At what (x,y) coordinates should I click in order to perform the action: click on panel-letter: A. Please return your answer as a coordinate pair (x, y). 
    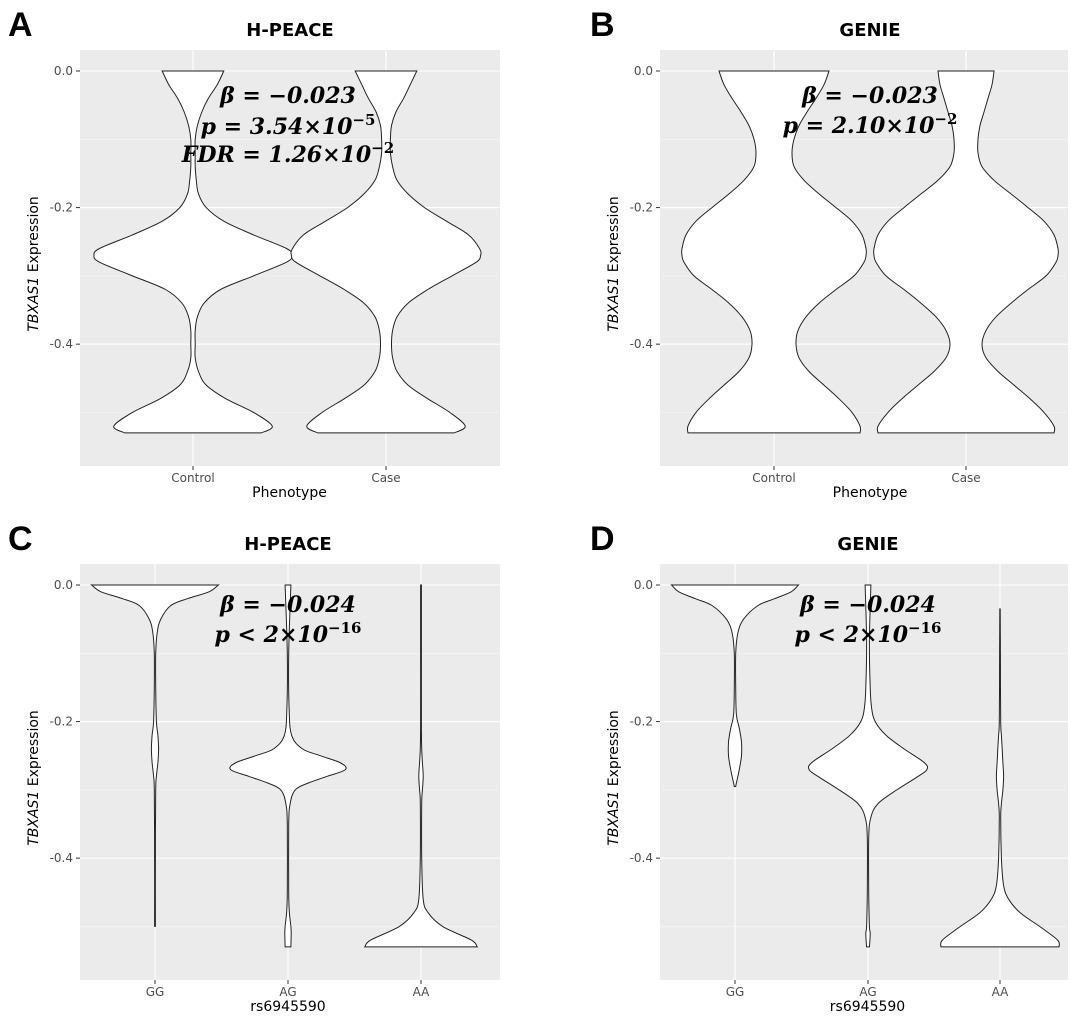
    Looking at the image, I should click on (20, 25).